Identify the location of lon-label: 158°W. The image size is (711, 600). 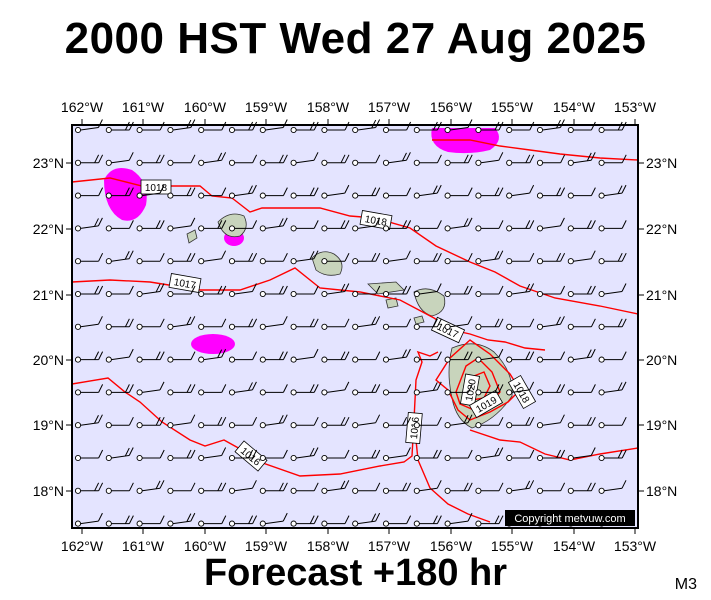
(328, 546).